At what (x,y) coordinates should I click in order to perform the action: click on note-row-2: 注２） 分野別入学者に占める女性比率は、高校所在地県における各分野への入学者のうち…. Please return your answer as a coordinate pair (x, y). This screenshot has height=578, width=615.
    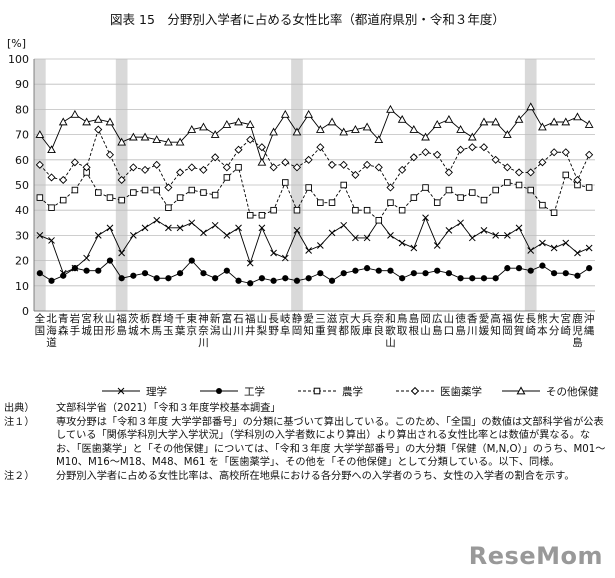
    Looking at the image, I should click on (307, 477).